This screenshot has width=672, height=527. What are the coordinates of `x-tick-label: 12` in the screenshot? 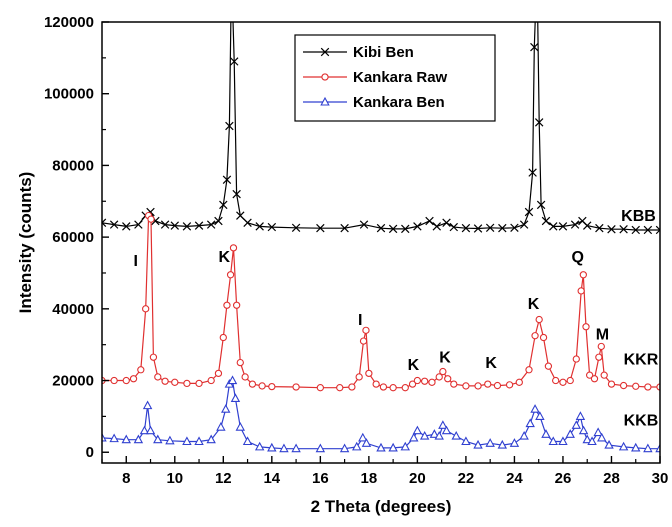 It's located at (223, 478).